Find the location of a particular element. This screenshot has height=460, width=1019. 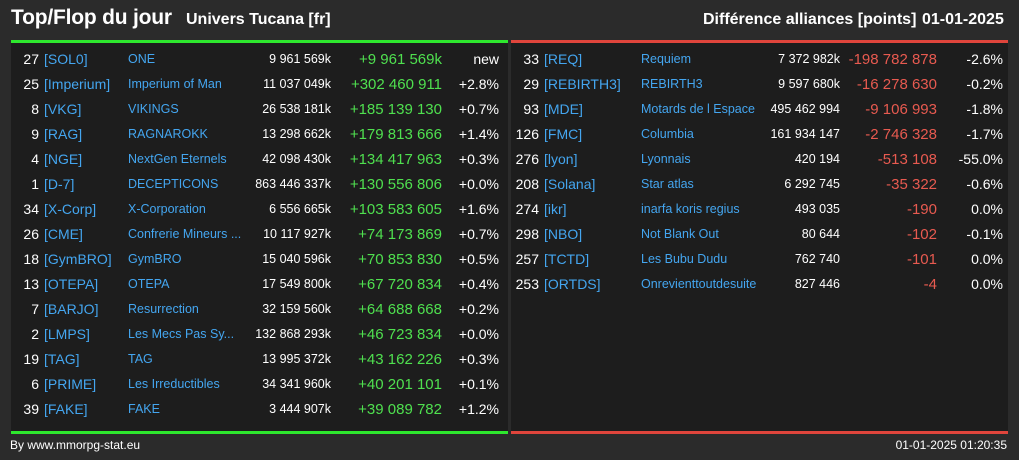

flop-delta: -513 108 is located at coordinates (907, 159).